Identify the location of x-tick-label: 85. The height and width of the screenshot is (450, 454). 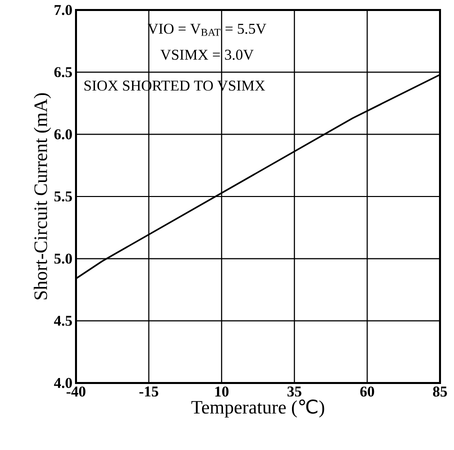
(440, 391).